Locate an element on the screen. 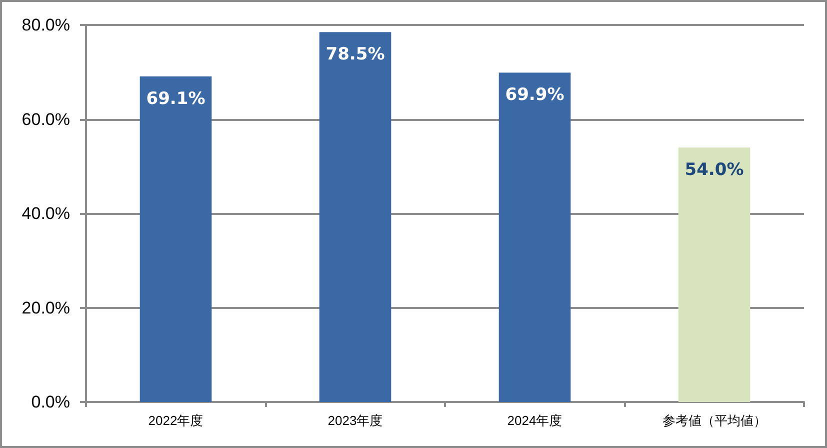 This screenshot has width=827, height=448. x-tick-label: 2023年度 is located at coordinates (355, 420).